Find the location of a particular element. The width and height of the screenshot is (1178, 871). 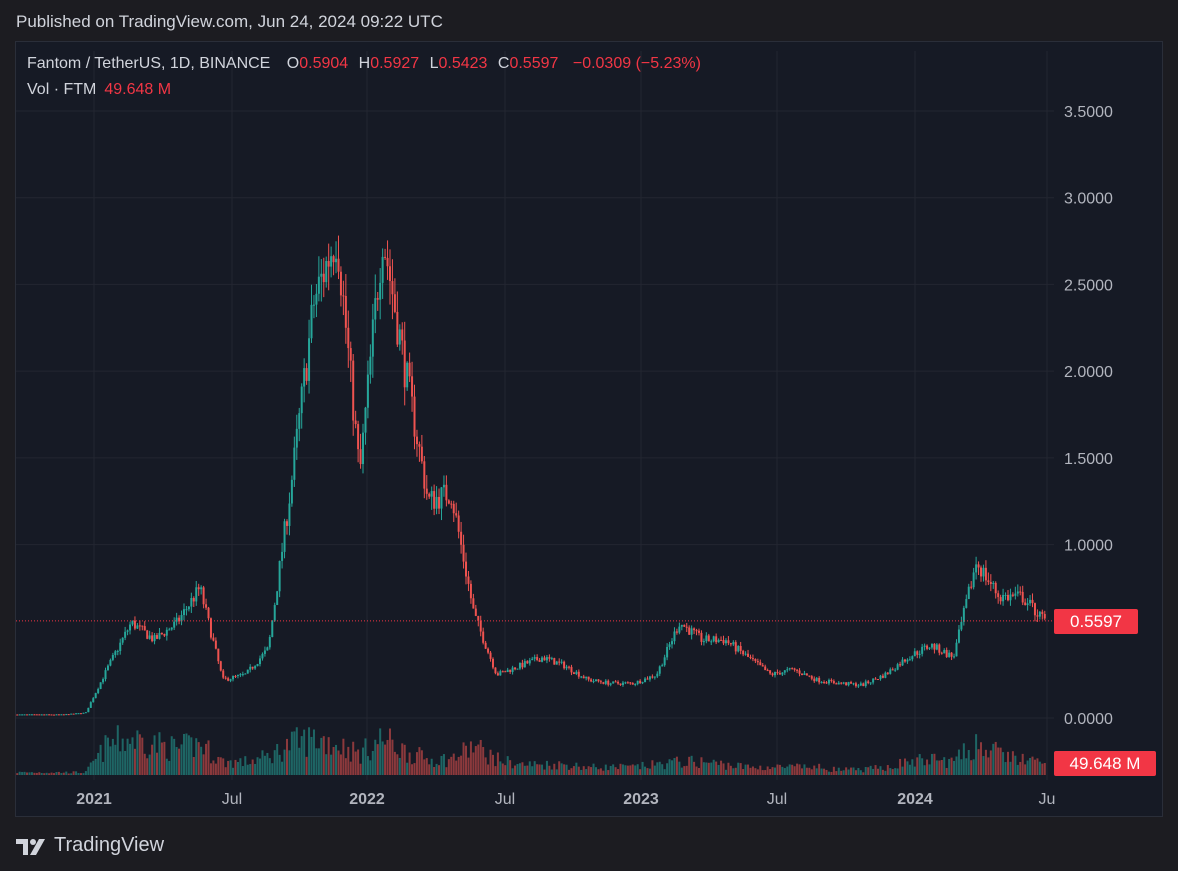

symbol-title: Fantom / TetherUS, 1D, BINANCE is located at coordinates (149, 63).